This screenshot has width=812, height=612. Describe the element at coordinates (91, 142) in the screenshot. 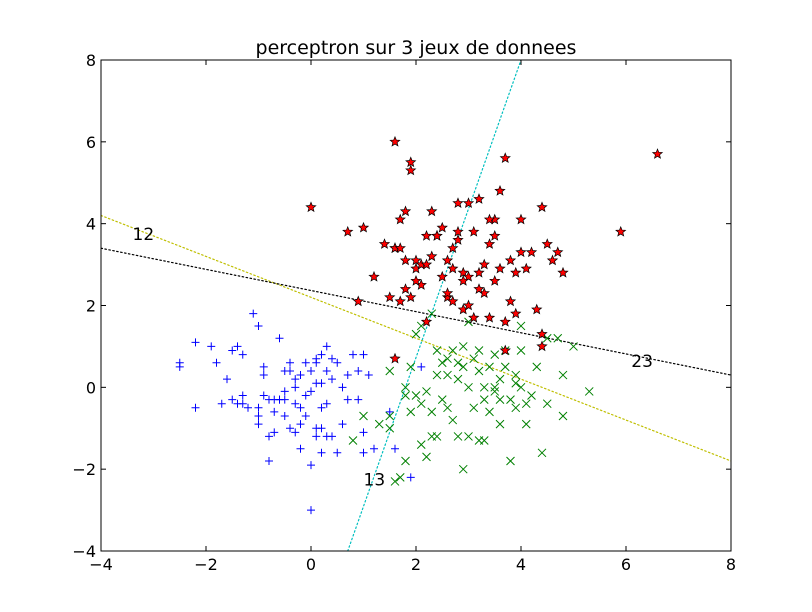

I see `y-tick-label: 6` at that location.